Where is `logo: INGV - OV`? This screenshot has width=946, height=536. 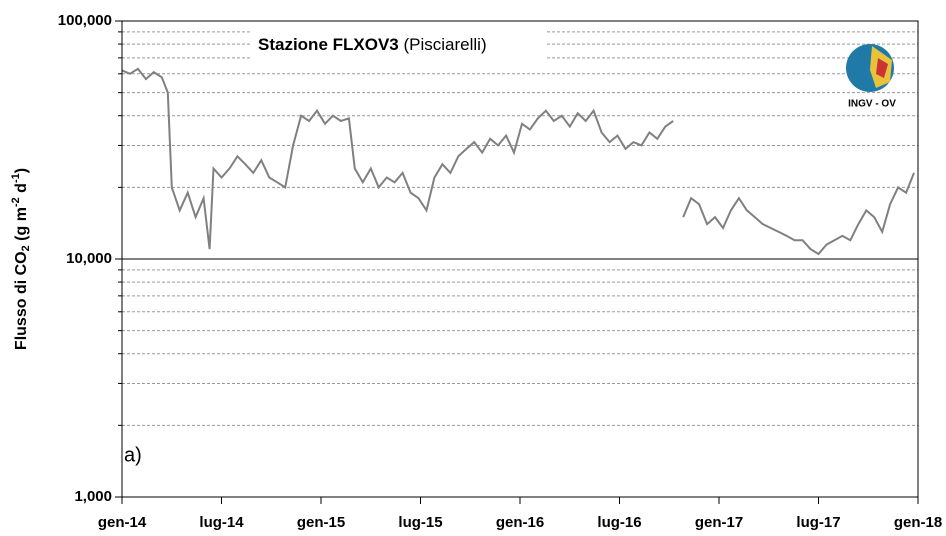 logo: INGV - OV is located at coordinates (871, 77).